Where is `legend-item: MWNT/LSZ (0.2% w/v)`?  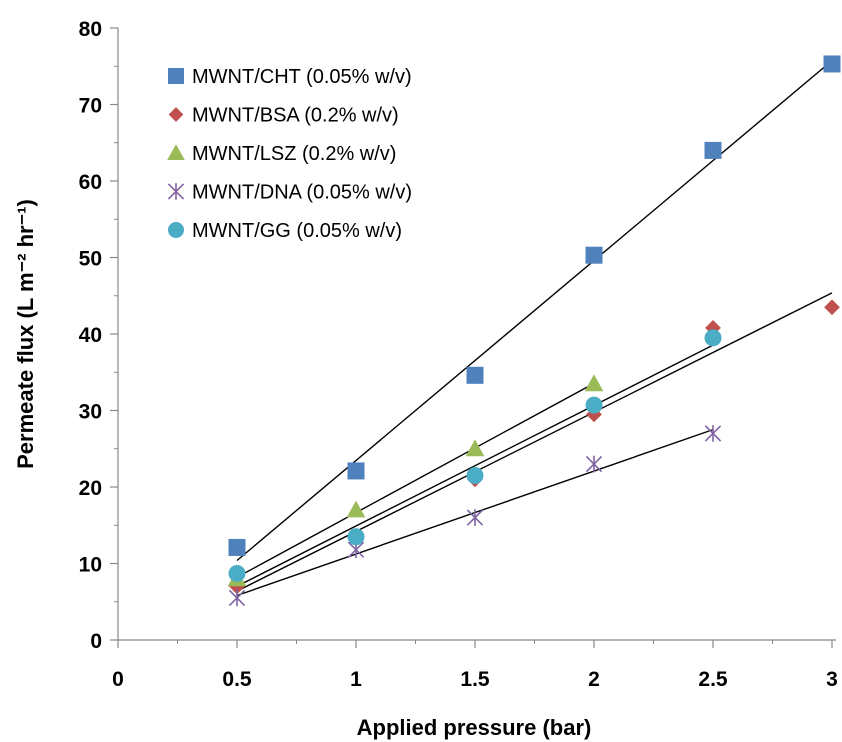 legend-item: MWNT/LSZ (0.2% w/v) is located at coordinates (281, 154).